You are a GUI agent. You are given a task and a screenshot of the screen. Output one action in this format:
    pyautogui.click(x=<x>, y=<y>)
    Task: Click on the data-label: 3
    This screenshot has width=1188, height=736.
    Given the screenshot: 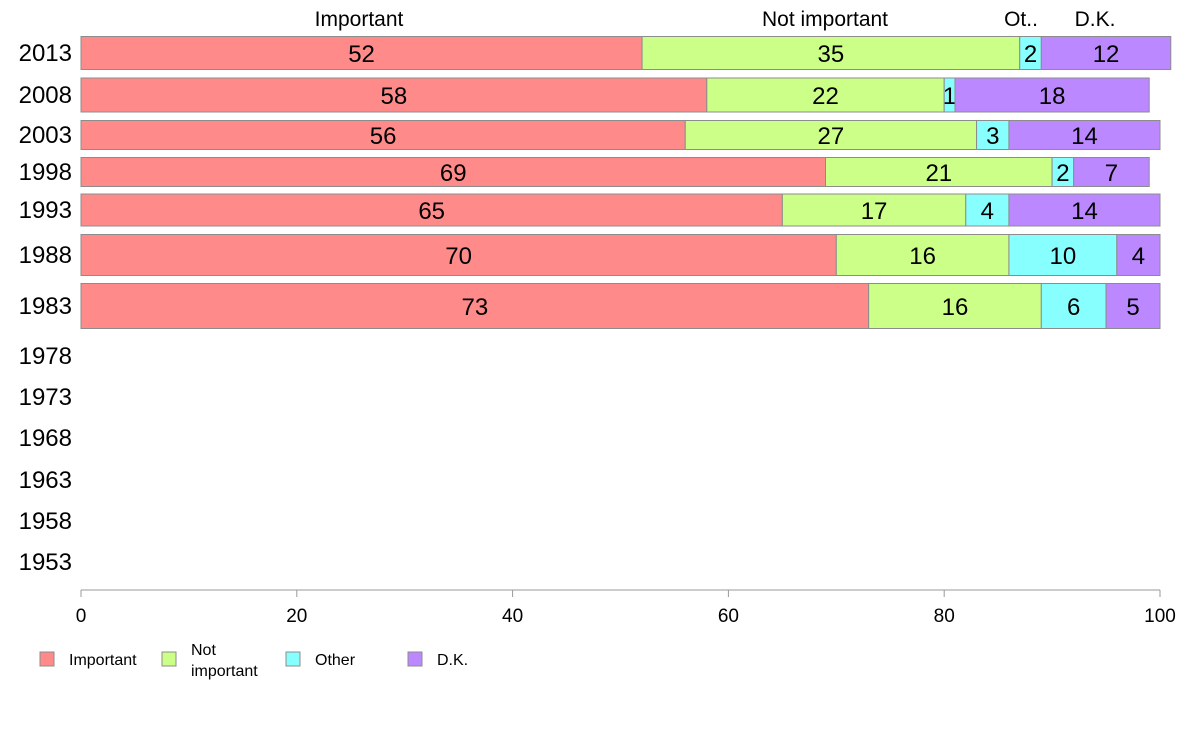 What is the action you would take?
    pyautogui.click(x=992, y=136)
    